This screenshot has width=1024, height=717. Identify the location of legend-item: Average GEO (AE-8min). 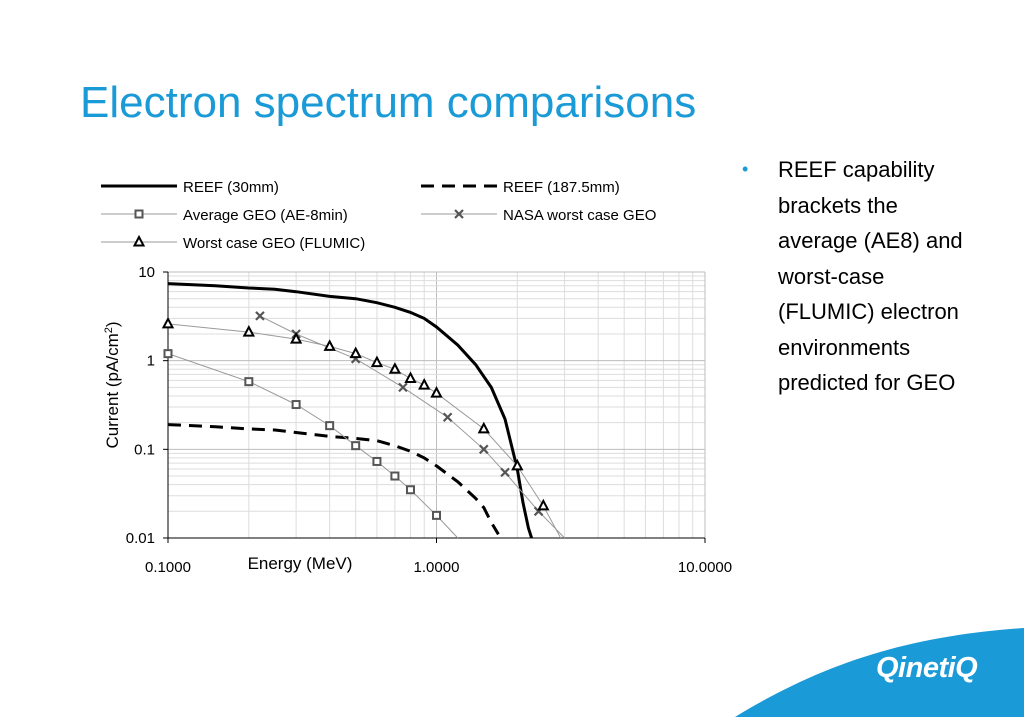
(224, 215).